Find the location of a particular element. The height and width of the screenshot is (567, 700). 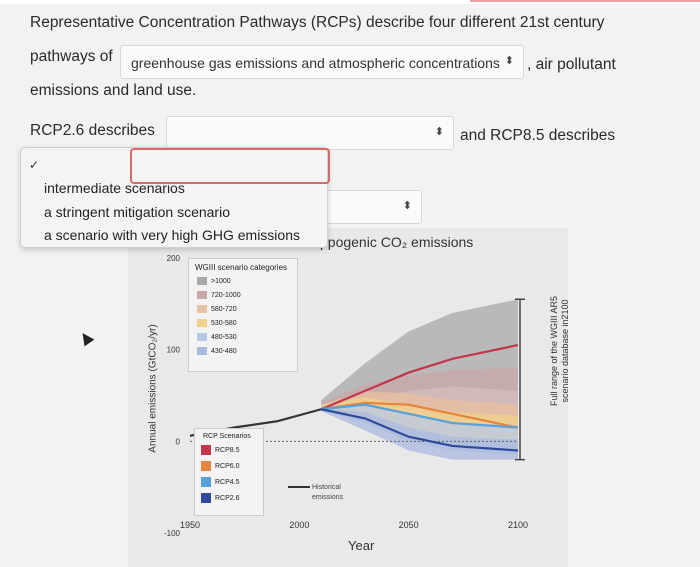

rcp26-select: ⬍ is located at coordinates (310, 133).